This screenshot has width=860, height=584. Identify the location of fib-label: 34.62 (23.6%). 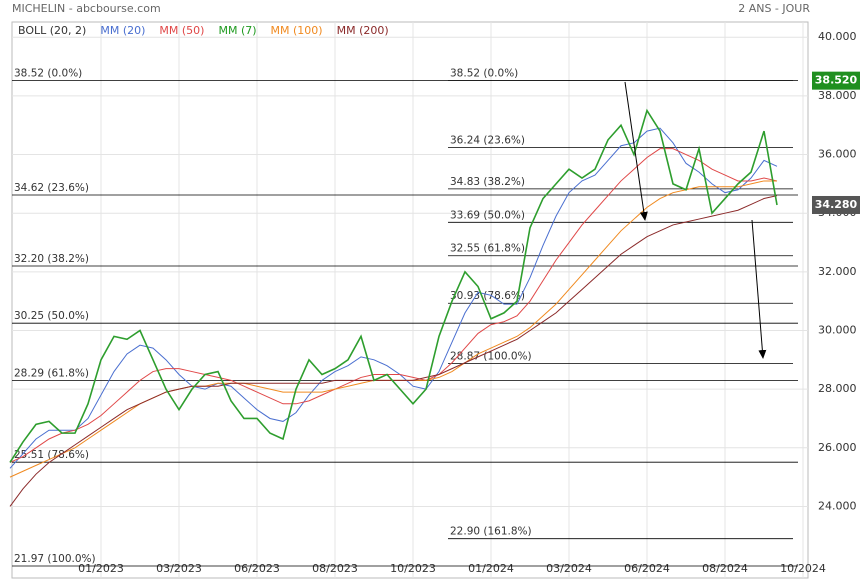
(51, 188).